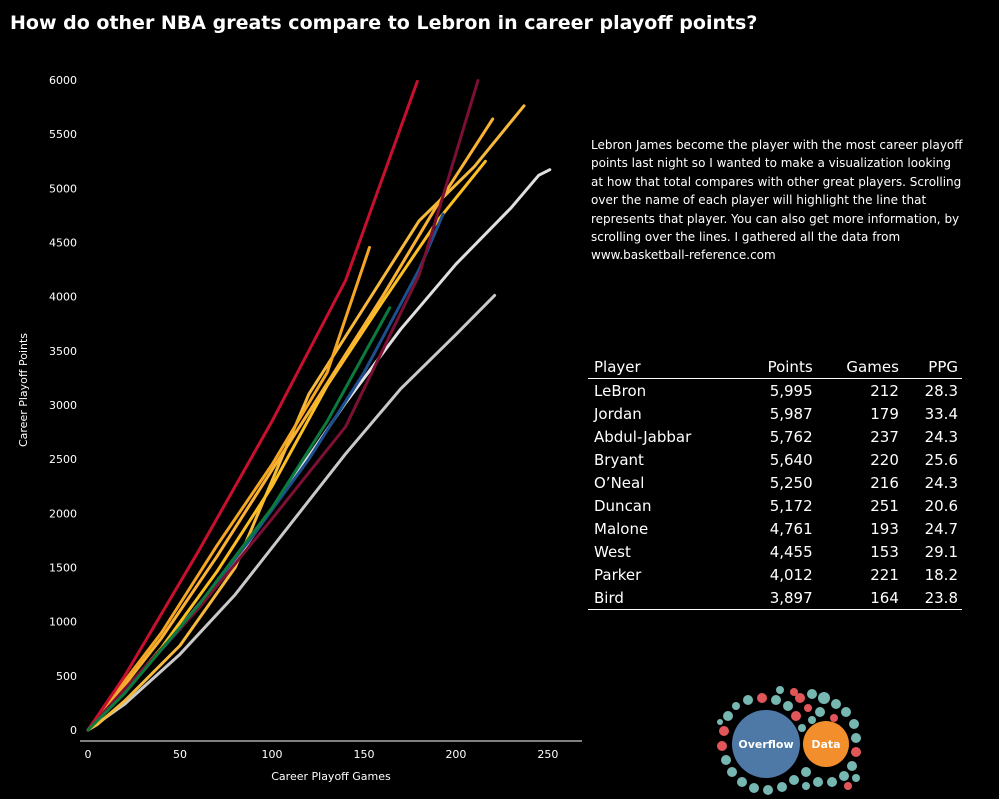 The image size is (999, 799). Describe the element at coordinates (618, 574) in the screenshot. I see `player-name-cell: Parker` at that location.